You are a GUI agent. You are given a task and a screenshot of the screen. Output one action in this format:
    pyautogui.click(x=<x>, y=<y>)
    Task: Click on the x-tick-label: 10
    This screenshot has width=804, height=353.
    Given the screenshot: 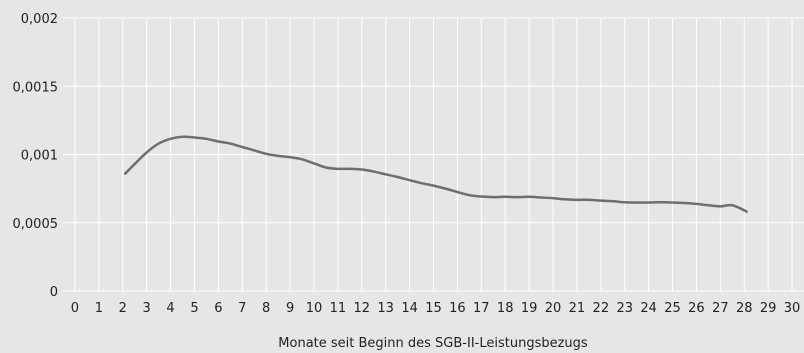 What is the action you would take?
    pyautogui.click(x=314, y=308)
    